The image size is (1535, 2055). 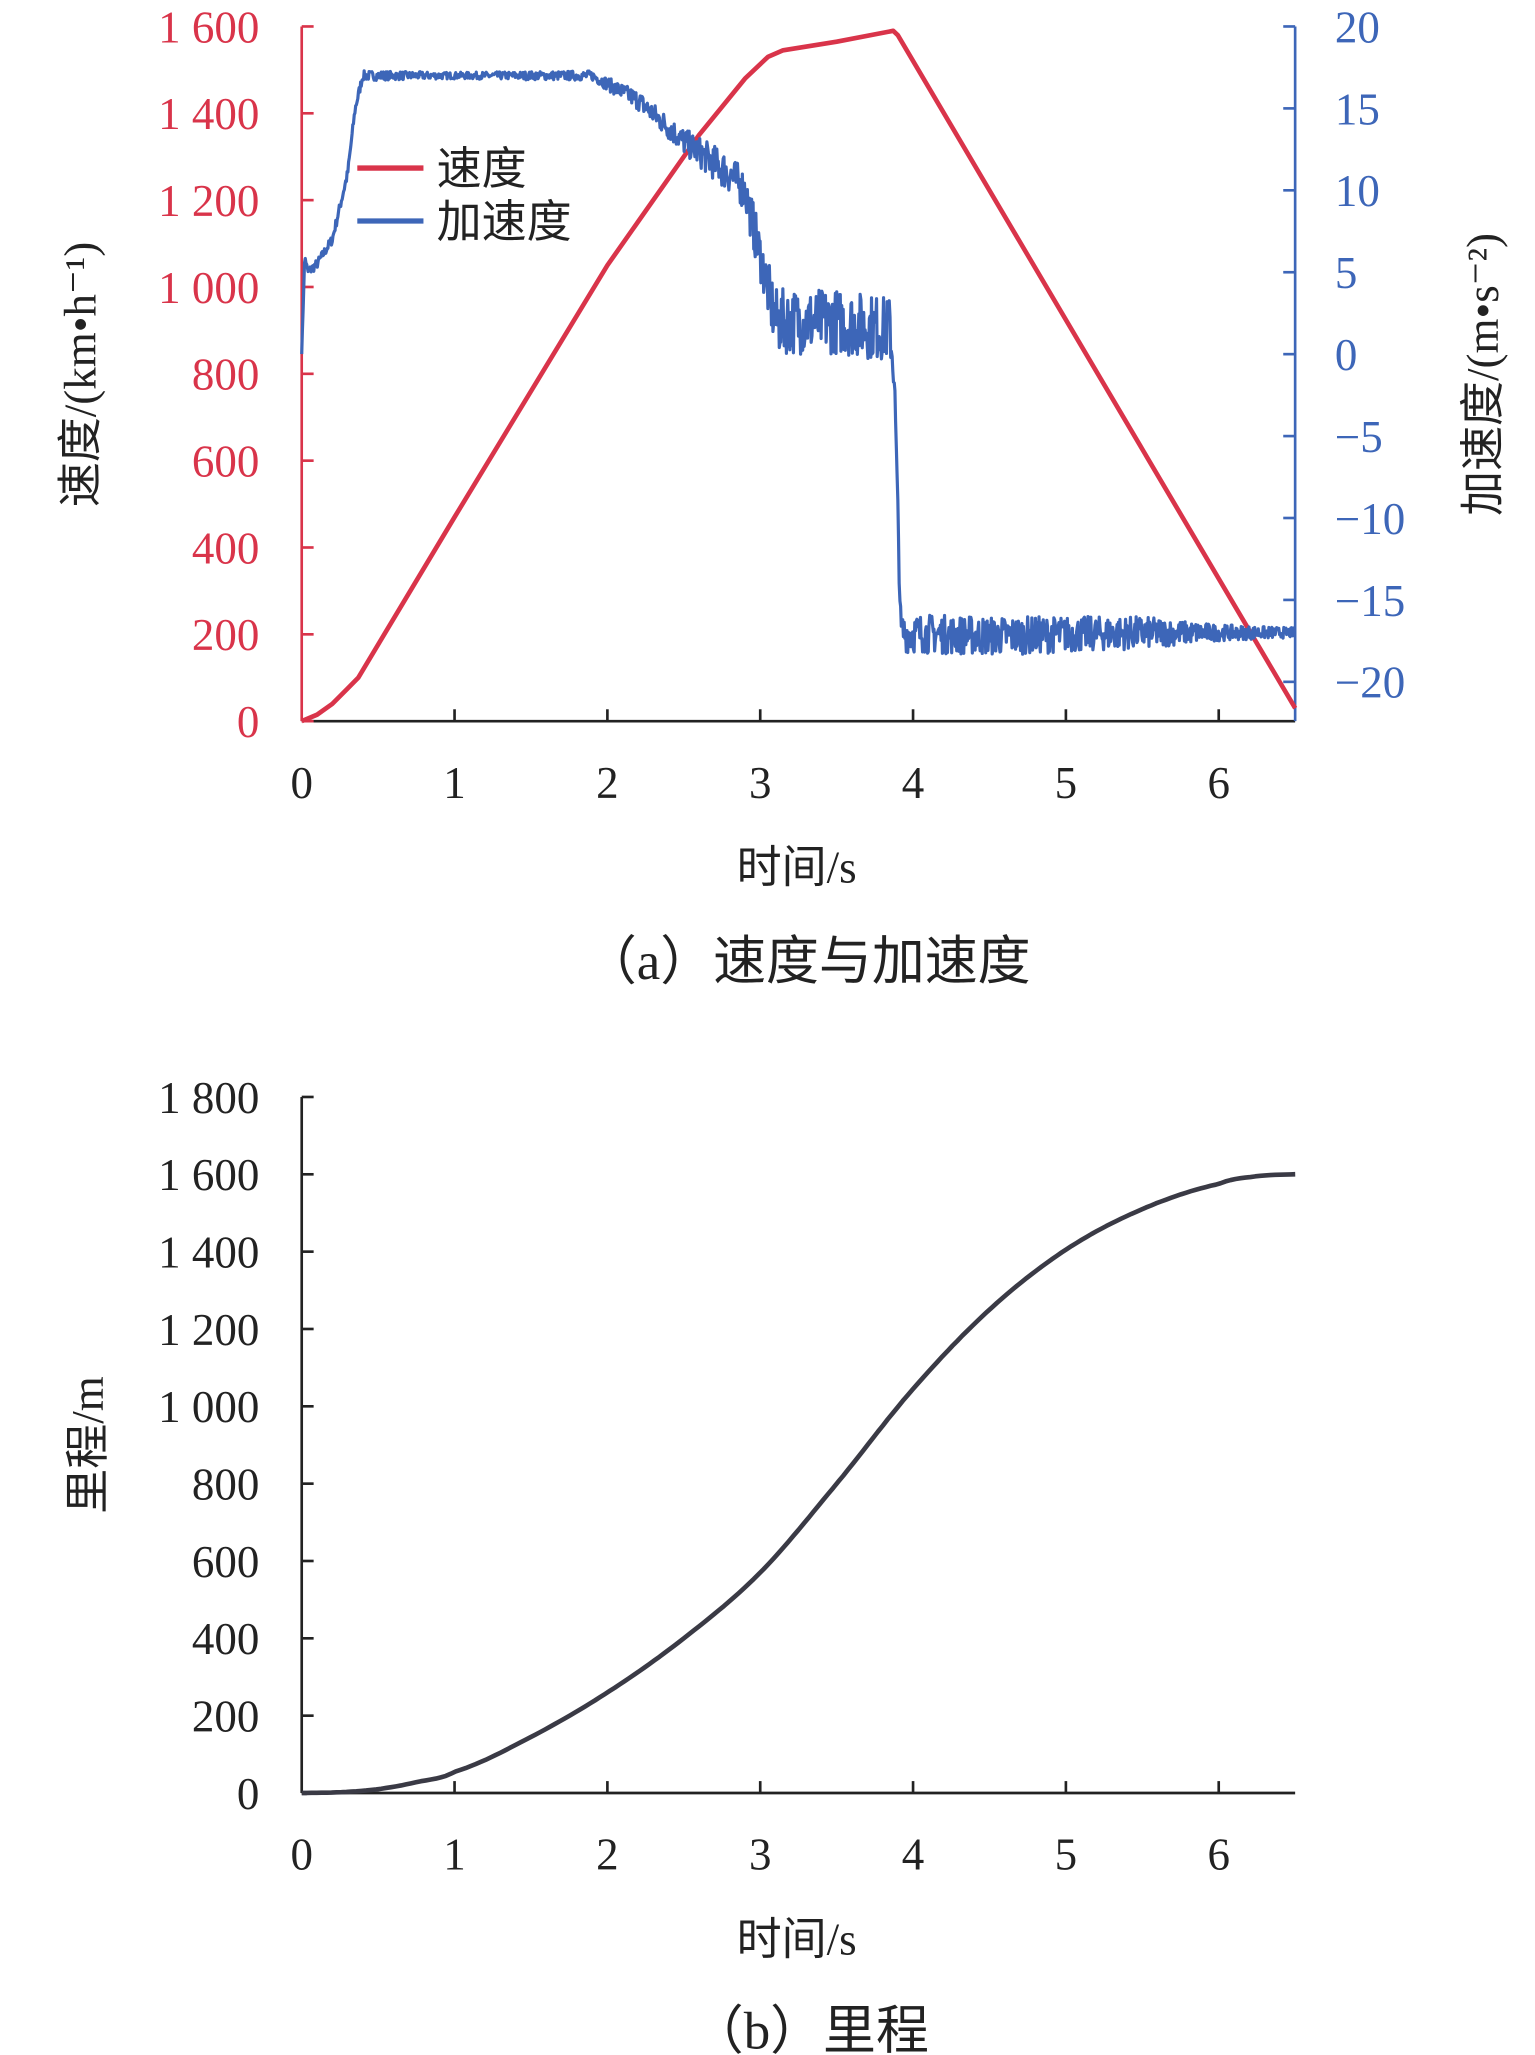 I want to click on x-axis-title-a: 时间/s, so click(x=797, y=868).